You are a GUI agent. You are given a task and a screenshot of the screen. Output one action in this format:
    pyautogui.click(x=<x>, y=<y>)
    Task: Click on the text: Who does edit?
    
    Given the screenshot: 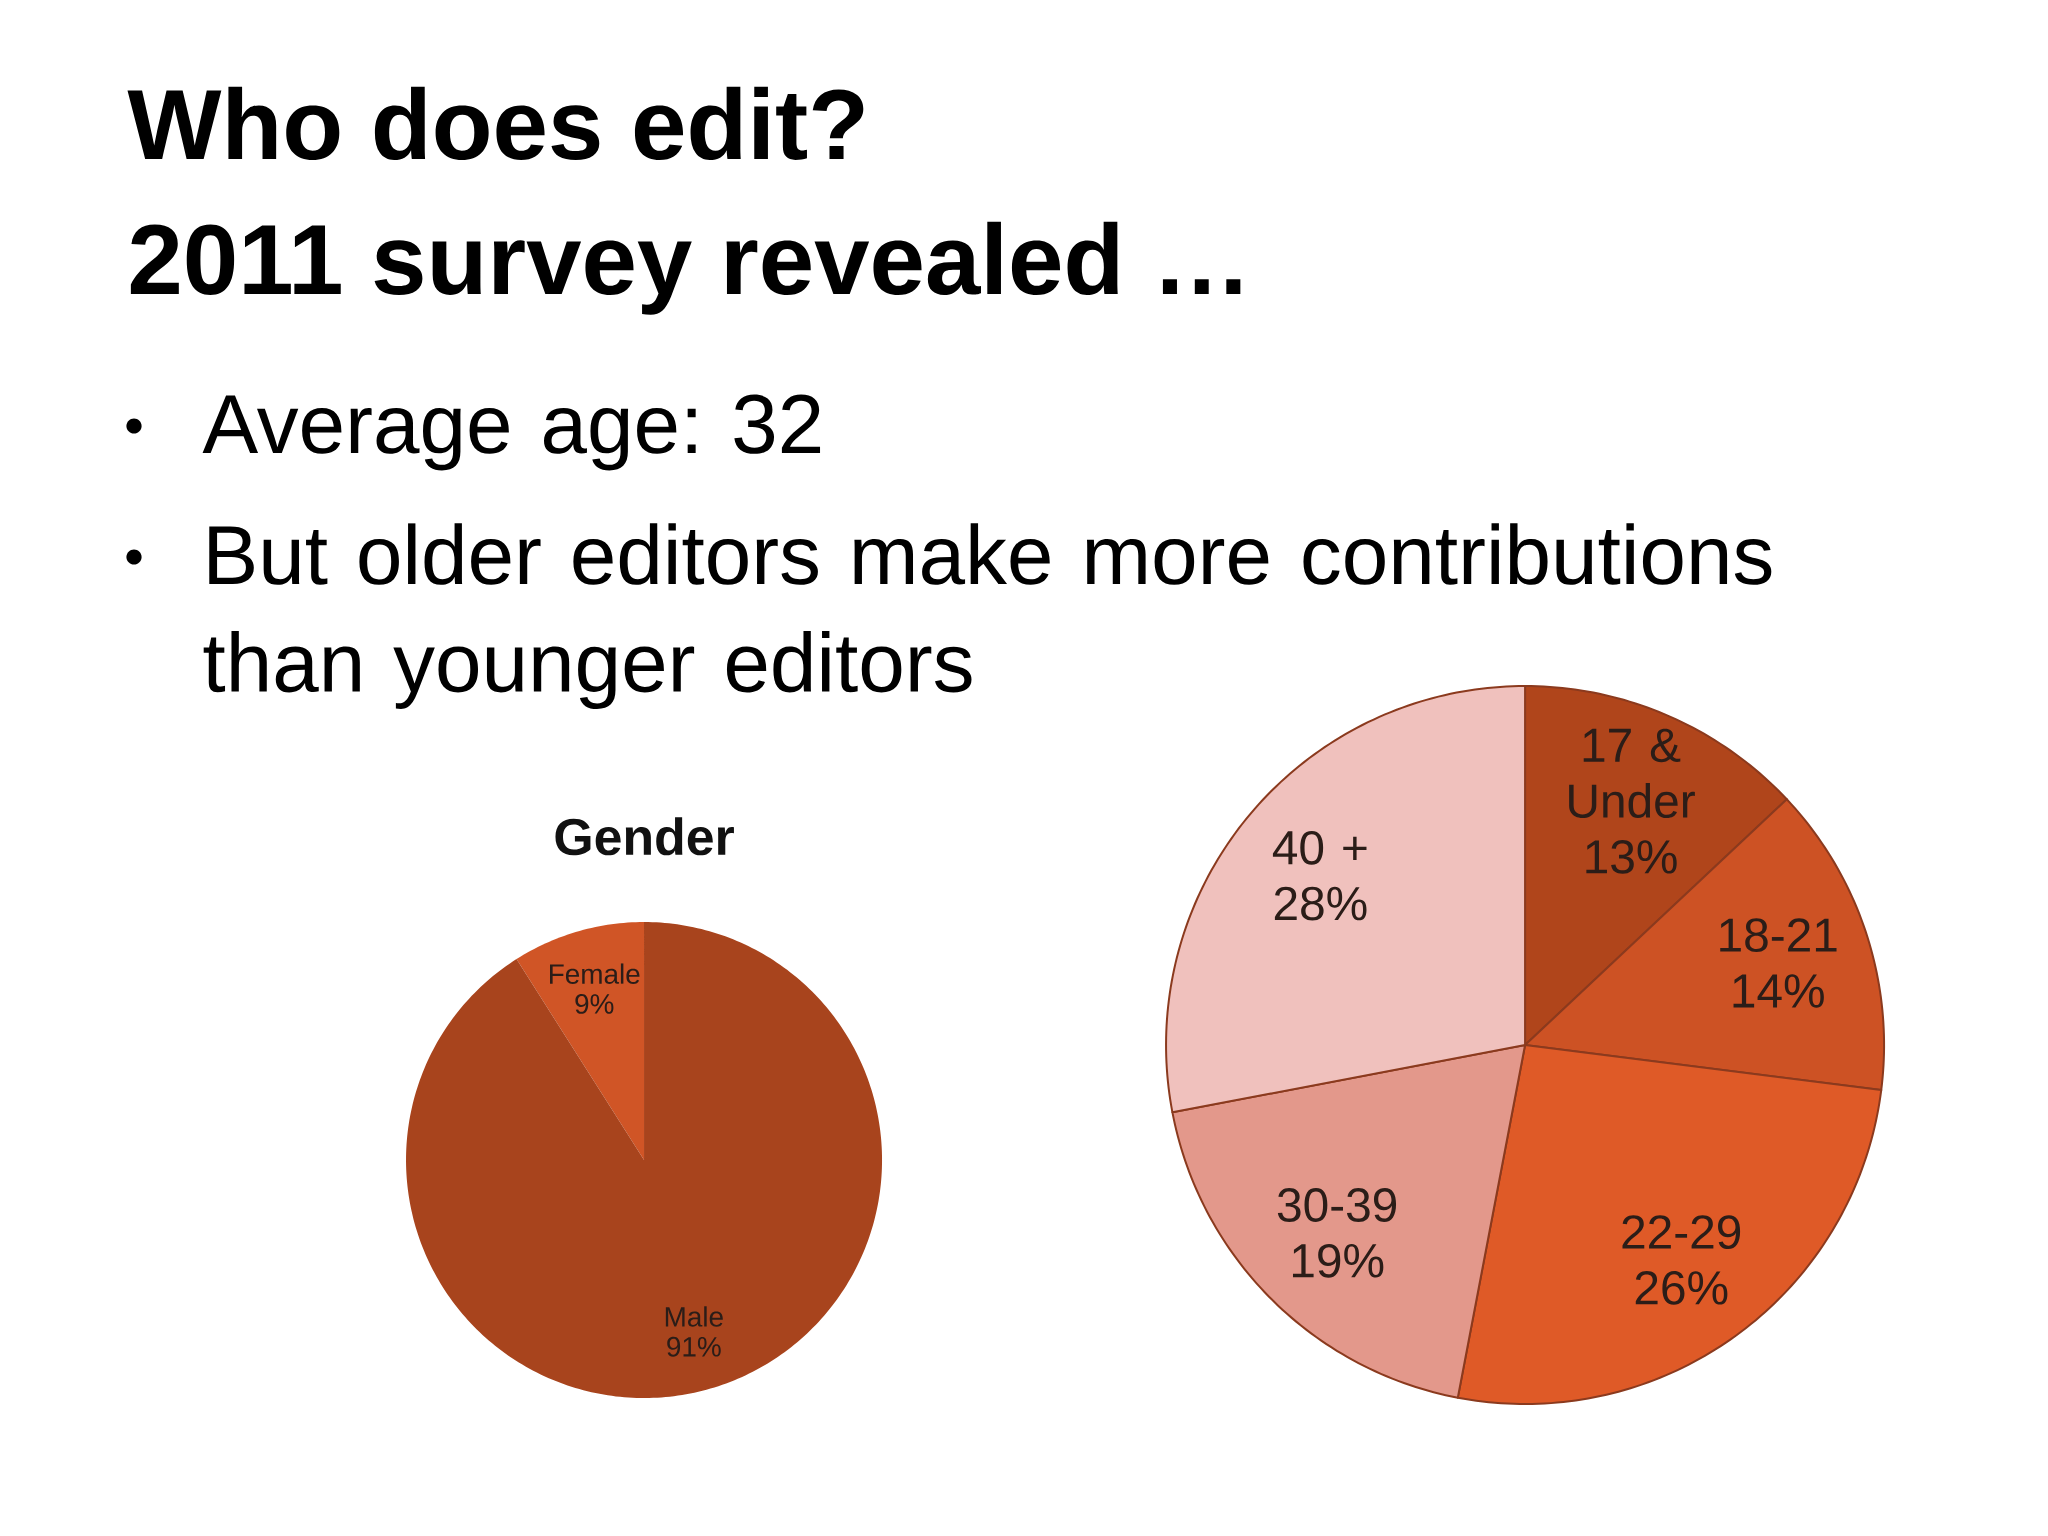 What is the action you would take?
    pyautogui.click(x=495, y=123)
    